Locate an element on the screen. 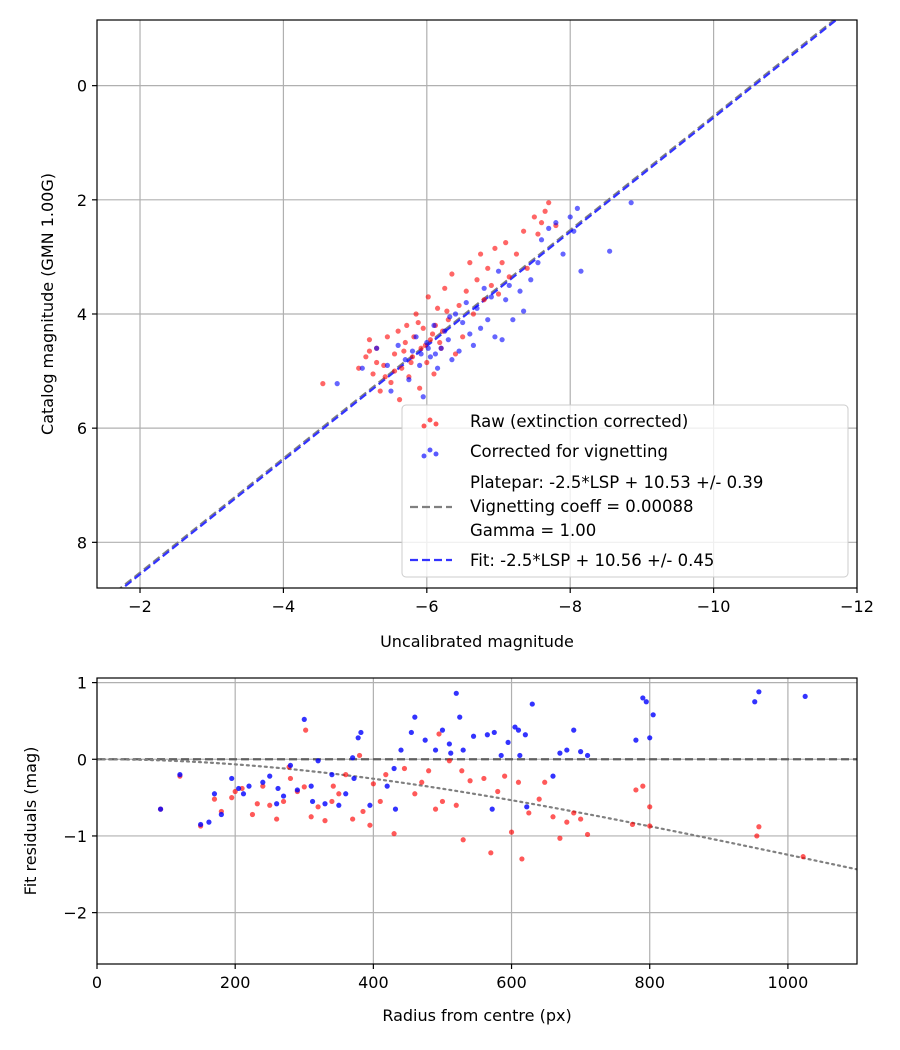 Image resolution: width=900 pixels, height=1050 pixels. top-x-tick-label: −4 is located at coordinates (284, 606).